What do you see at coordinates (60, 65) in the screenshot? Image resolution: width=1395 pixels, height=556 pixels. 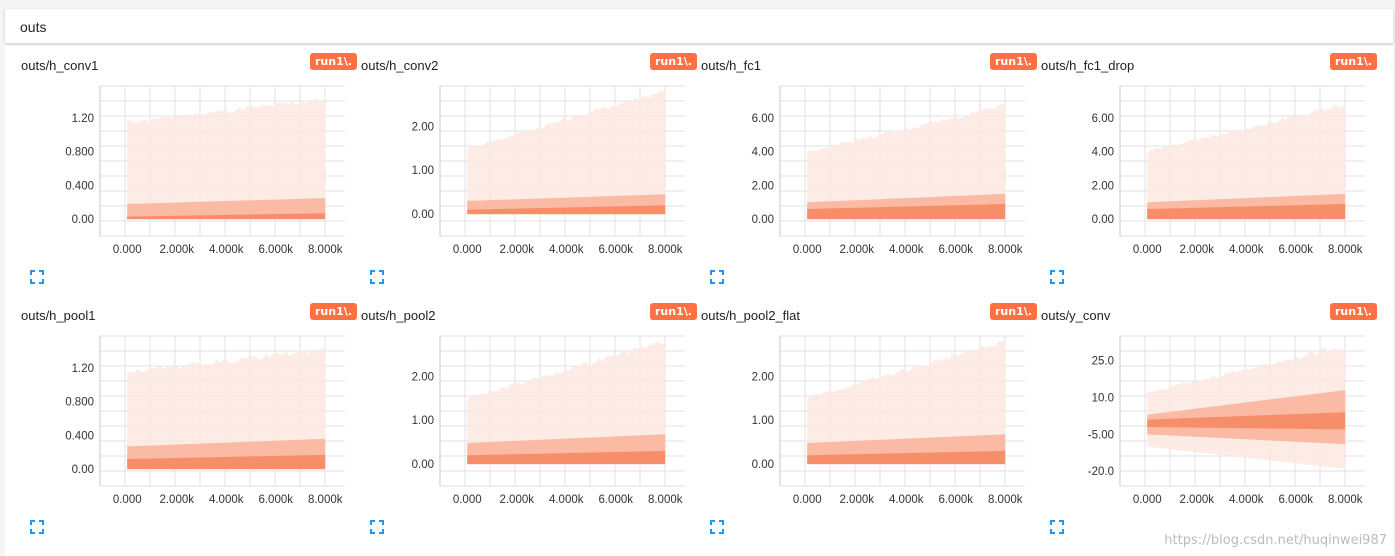 I see `chart-title: outs/h_conv1` at bounding box center [60, 65].